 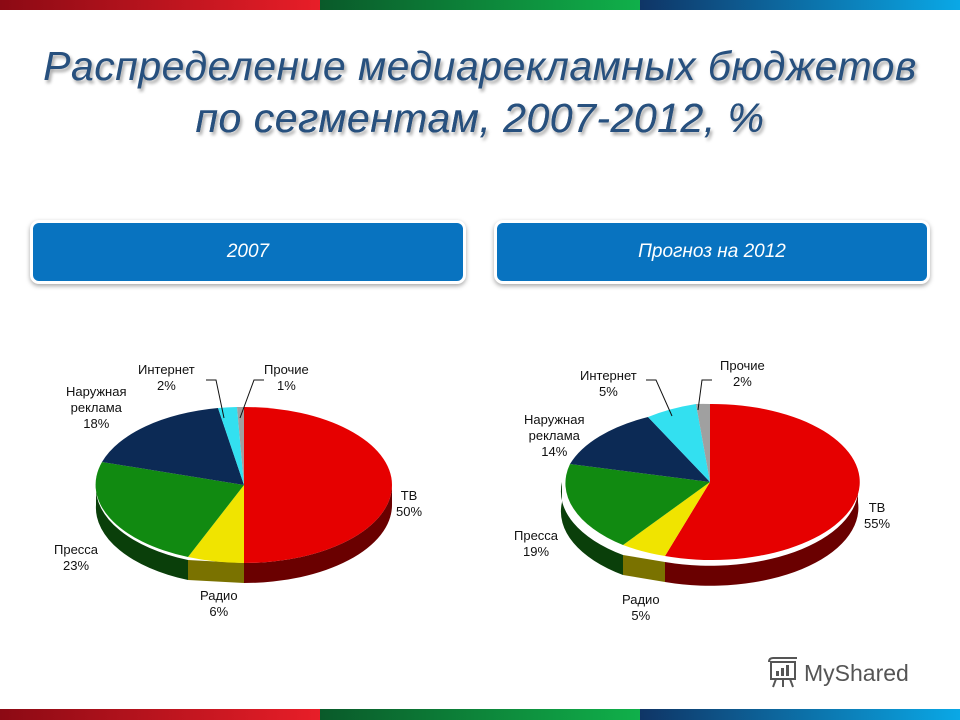 What do you see at coordinates (856, 672) in the screenshot?
I see `watermark-text: MyShared` at bounding box center [856, 672].